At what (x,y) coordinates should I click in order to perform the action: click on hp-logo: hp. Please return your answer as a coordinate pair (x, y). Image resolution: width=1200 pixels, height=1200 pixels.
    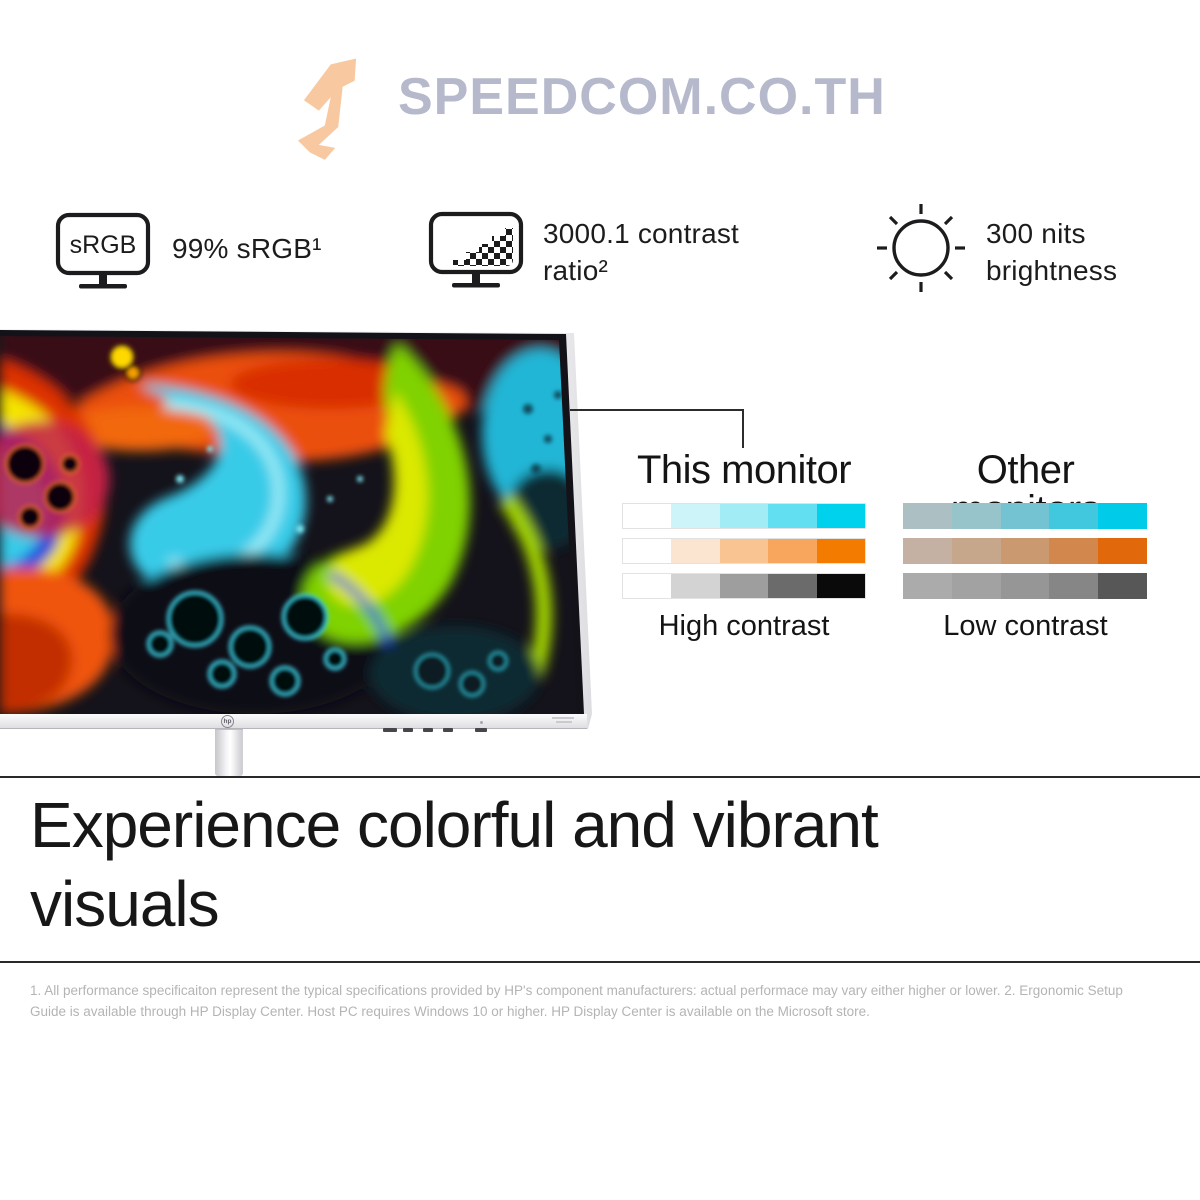
    Looking at the image, I should click on (227, 721).